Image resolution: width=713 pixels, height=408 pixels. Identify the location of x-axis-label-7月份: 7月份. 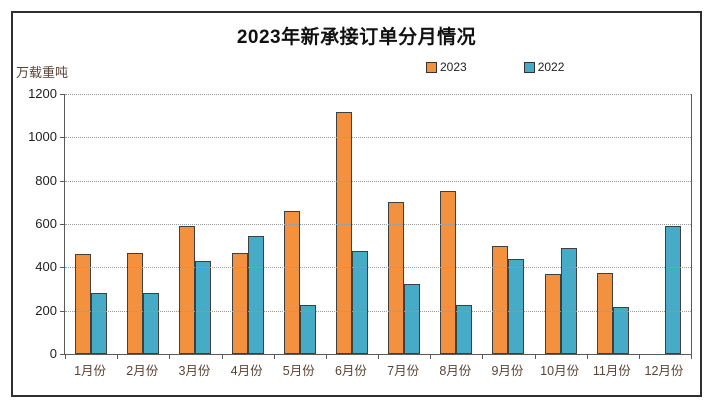
(403, 371).